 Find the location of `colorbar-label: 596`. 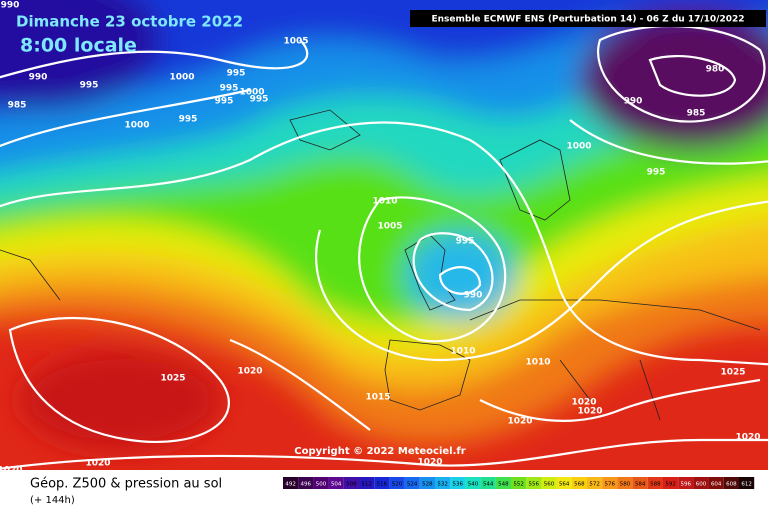

colorbar-label: 596 is located at coordinates (686, 485).